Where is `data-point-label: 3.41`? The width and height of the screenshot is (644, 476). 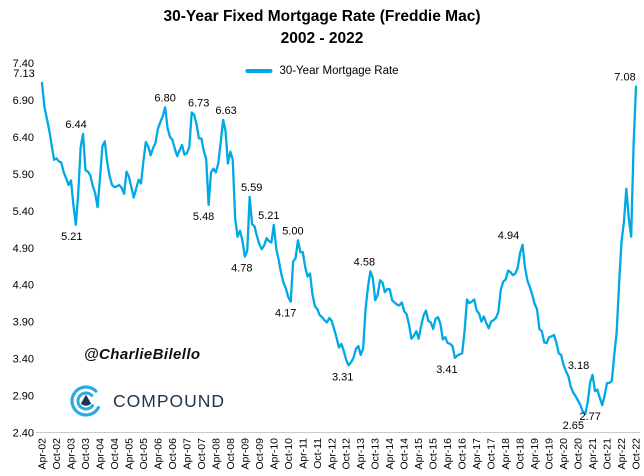
data-point-label: 3.41 is located at coordinates (446, 370).